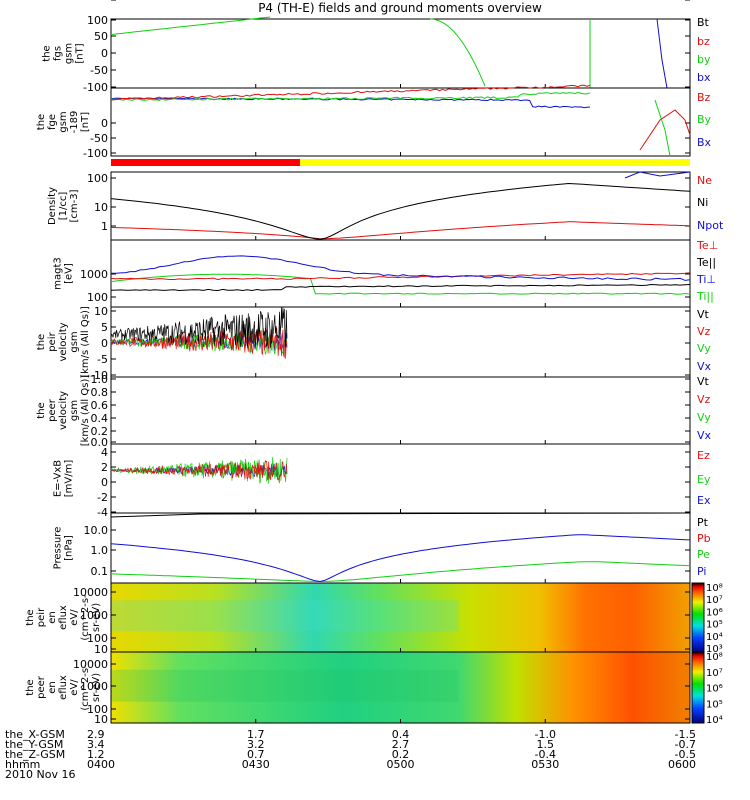  What do you see at coordinates (704, 538) in the screenshot?
I see `legend-entry: Pb` at bounding box center [704, 538].